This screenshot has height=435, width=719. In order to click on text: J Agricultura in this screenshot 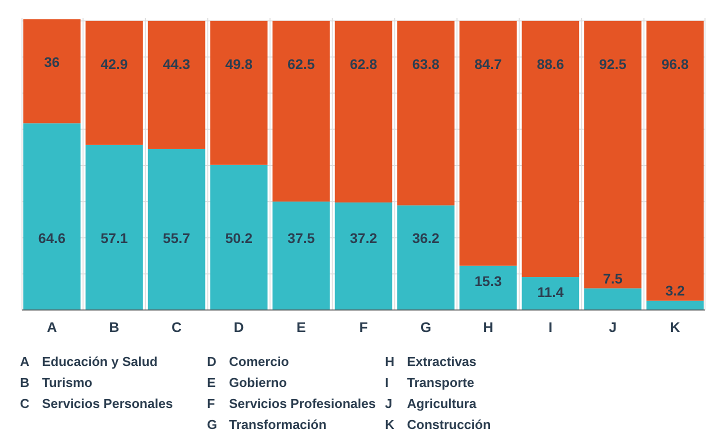, I will do `click(431, 403)`.